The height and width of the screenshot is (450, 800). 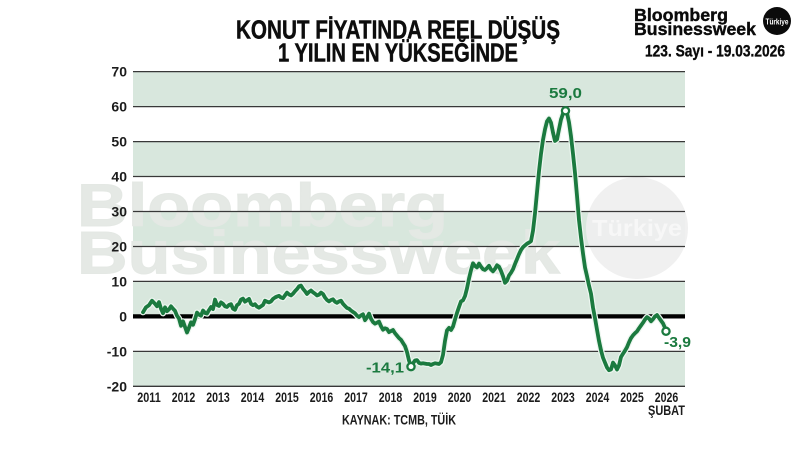 What do you see at coordinates (677, 343) in the screenshot?
I see `svg-text: -3,9` at bounding box center [677, 343].